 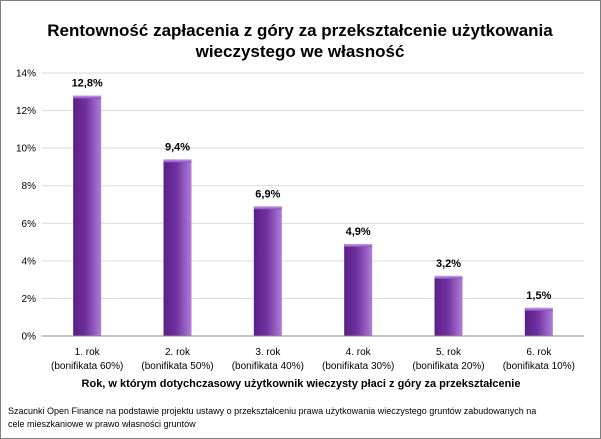 I want to click on data-label-3: 6,9%, so click(x=267, y=194).